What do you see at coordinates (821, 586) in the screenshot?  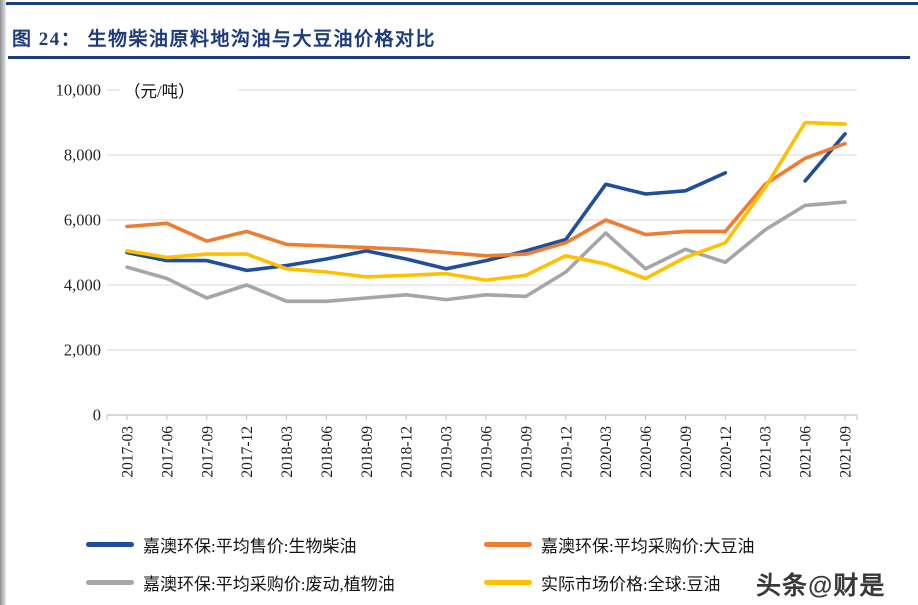 I see `watermark: 头条@财是` at bounding box center [821, 586].